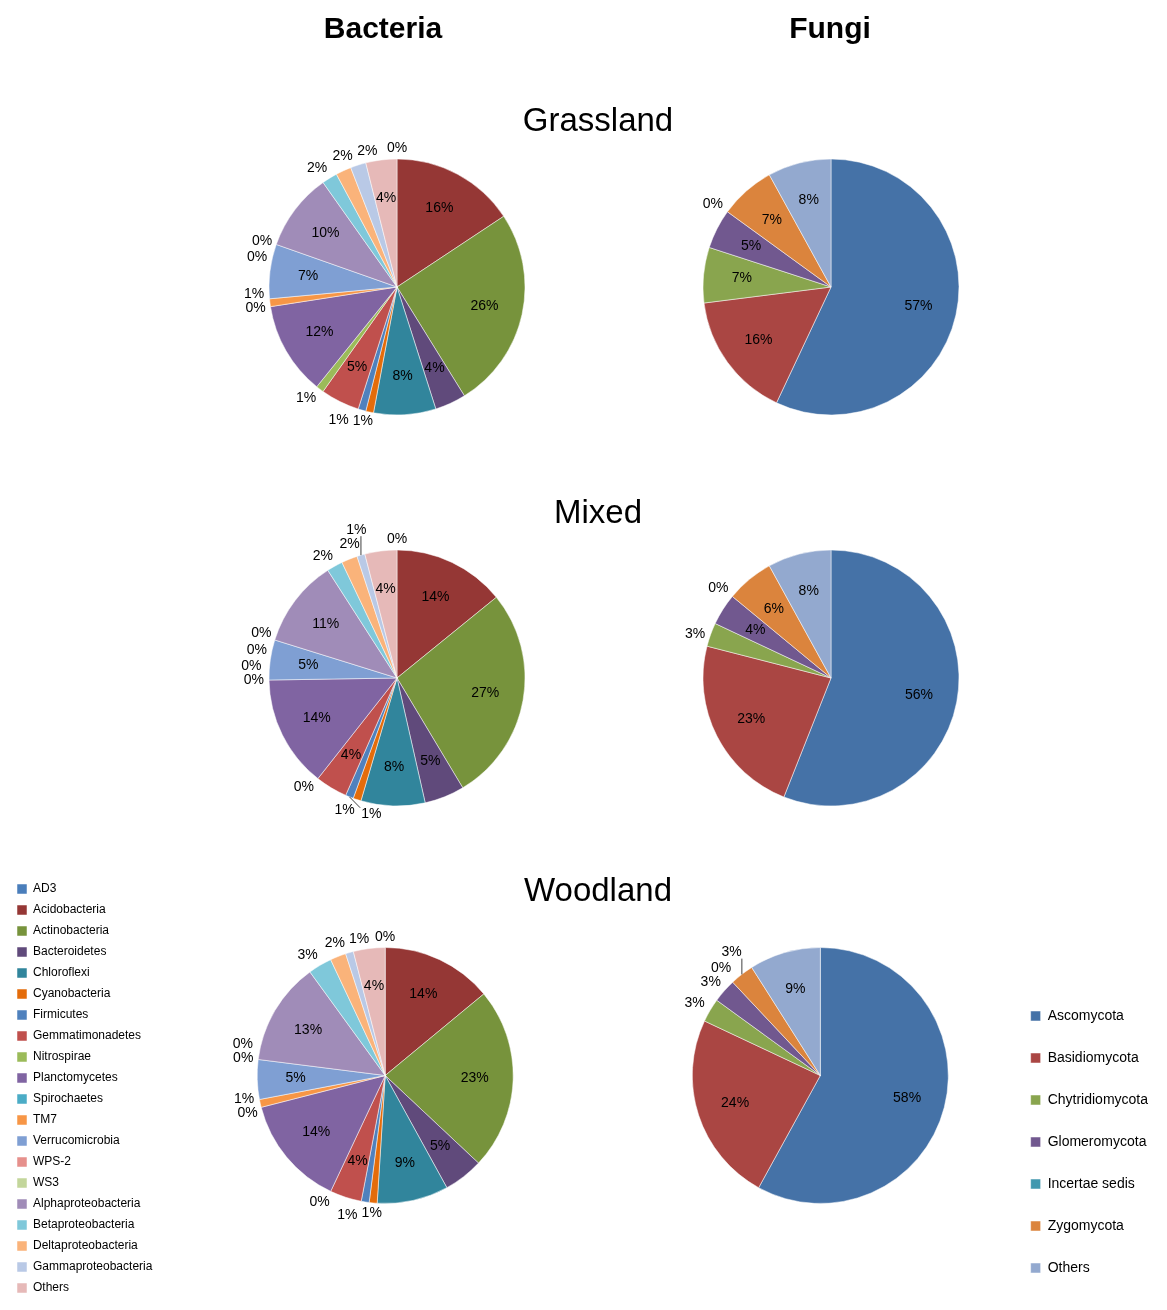 The image size is (1167, 1310). I want to click on legend-label: Zygomycota, so click(1086, 1224).